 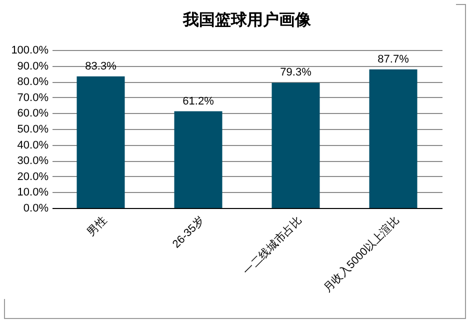 I want to click on y-tick-label: 70.0%, so click(x=33, y=98).